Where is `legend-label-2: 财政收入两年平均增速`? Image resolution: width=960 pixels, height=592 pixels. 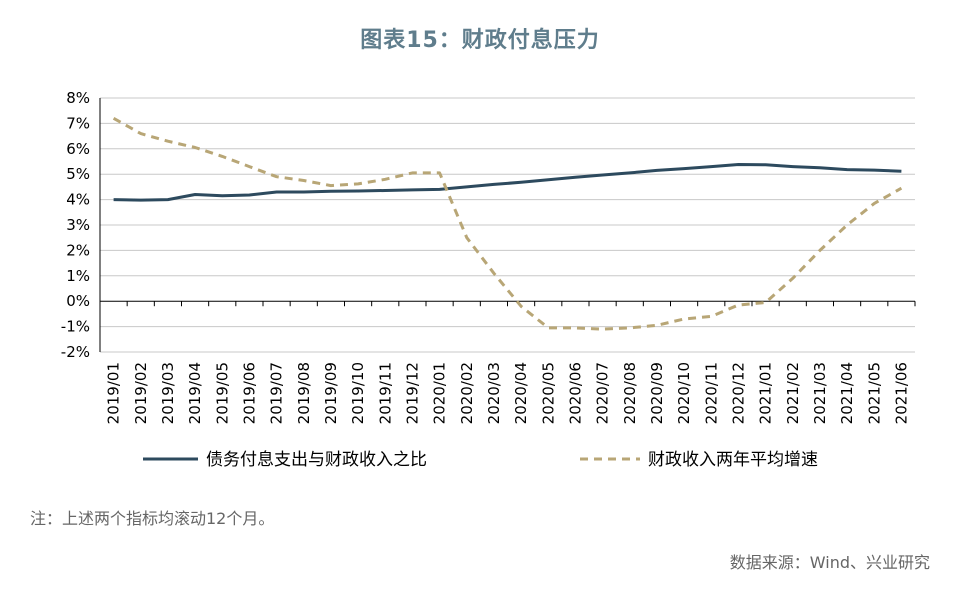
legend-label-2: 财政收入两年平均增速 is located at coordinates (733, 460).